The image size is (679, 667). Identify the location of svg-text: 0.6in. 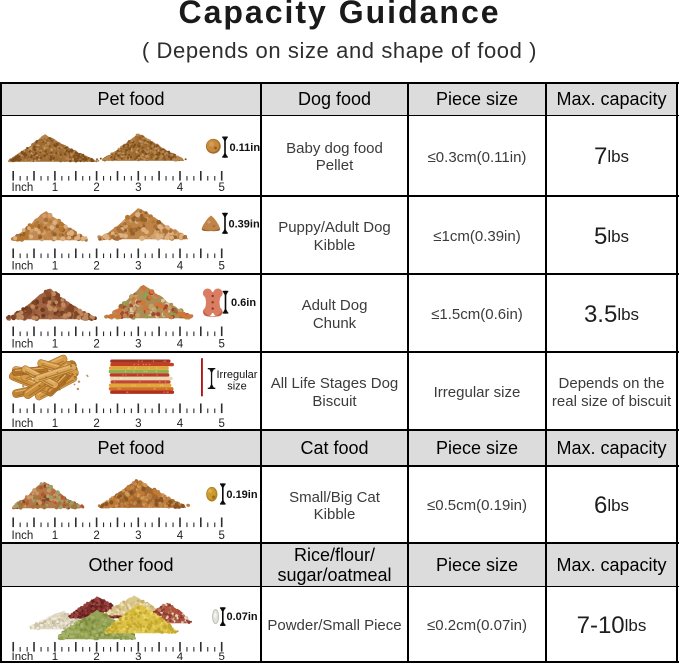
(243, 303).